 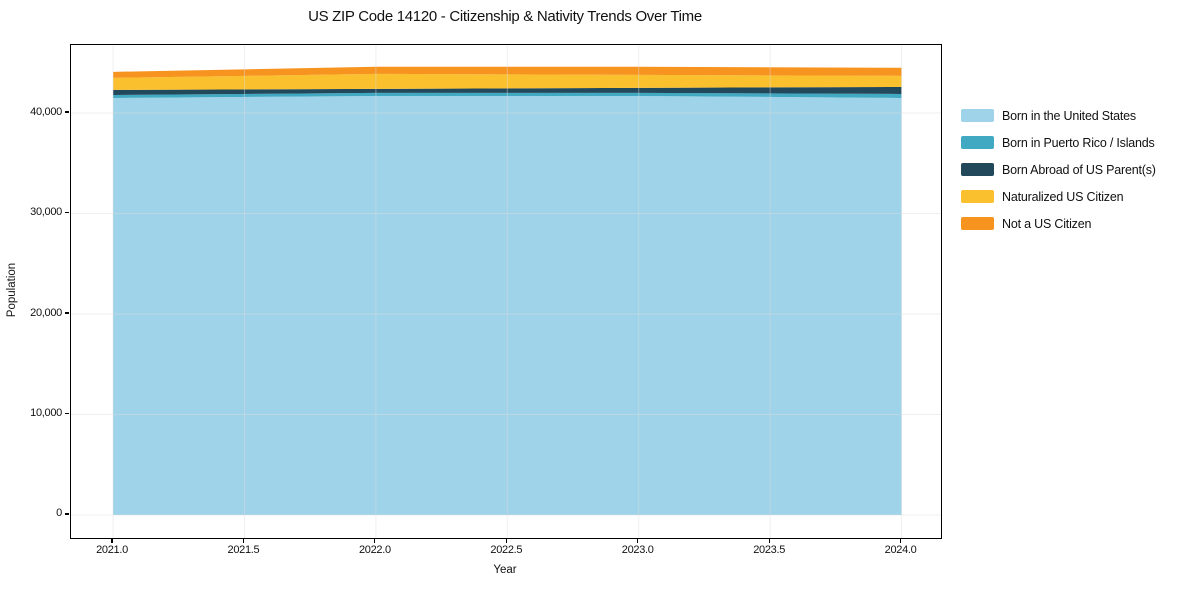 I want to click on y-tick-label: 40,000, so click(x=46, y=111).